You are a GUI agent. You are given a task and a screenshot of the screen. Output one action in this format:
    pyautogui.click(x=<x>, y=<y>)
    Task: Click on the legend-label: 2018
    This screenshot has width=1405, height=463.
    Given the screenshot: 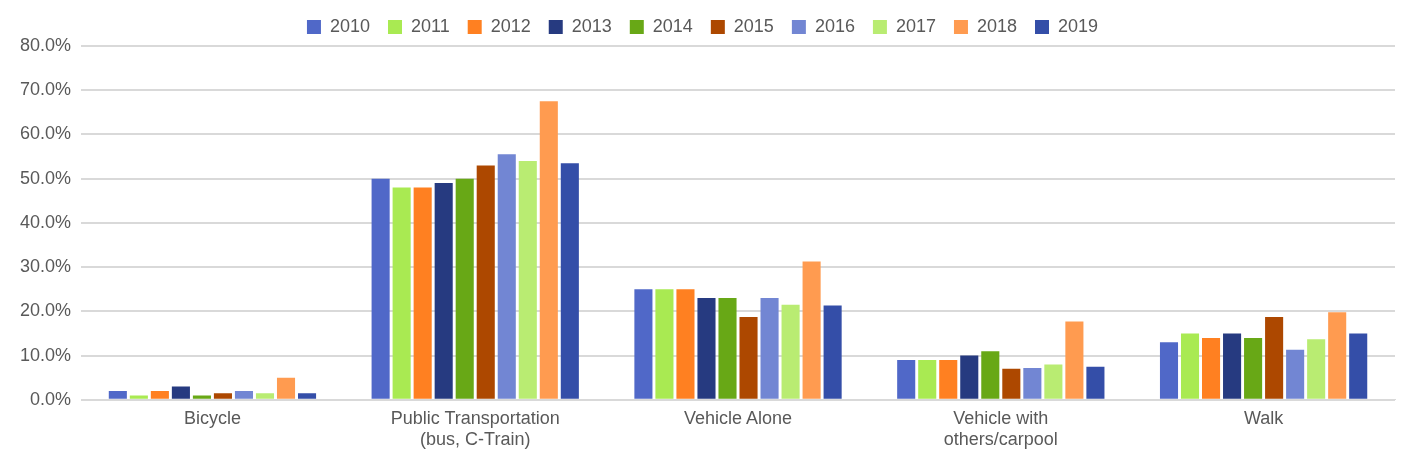 What is the action you would take?
    pyautogui.click(x=997, y=25)
    